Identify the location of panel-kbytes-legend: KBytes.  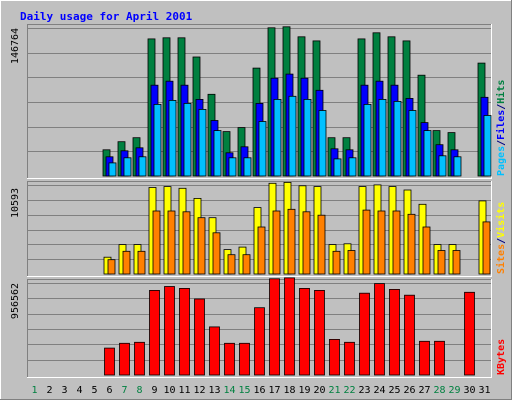
(501, 357).